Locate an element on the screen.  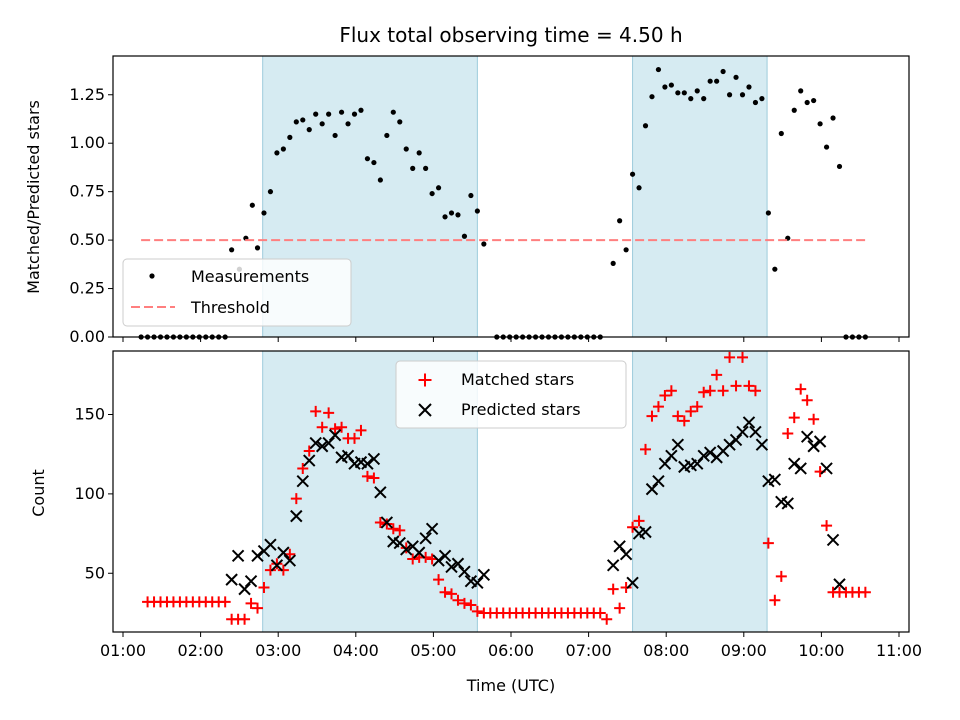
x-tick-label: 08:00 is located at coordinates (666, 650).